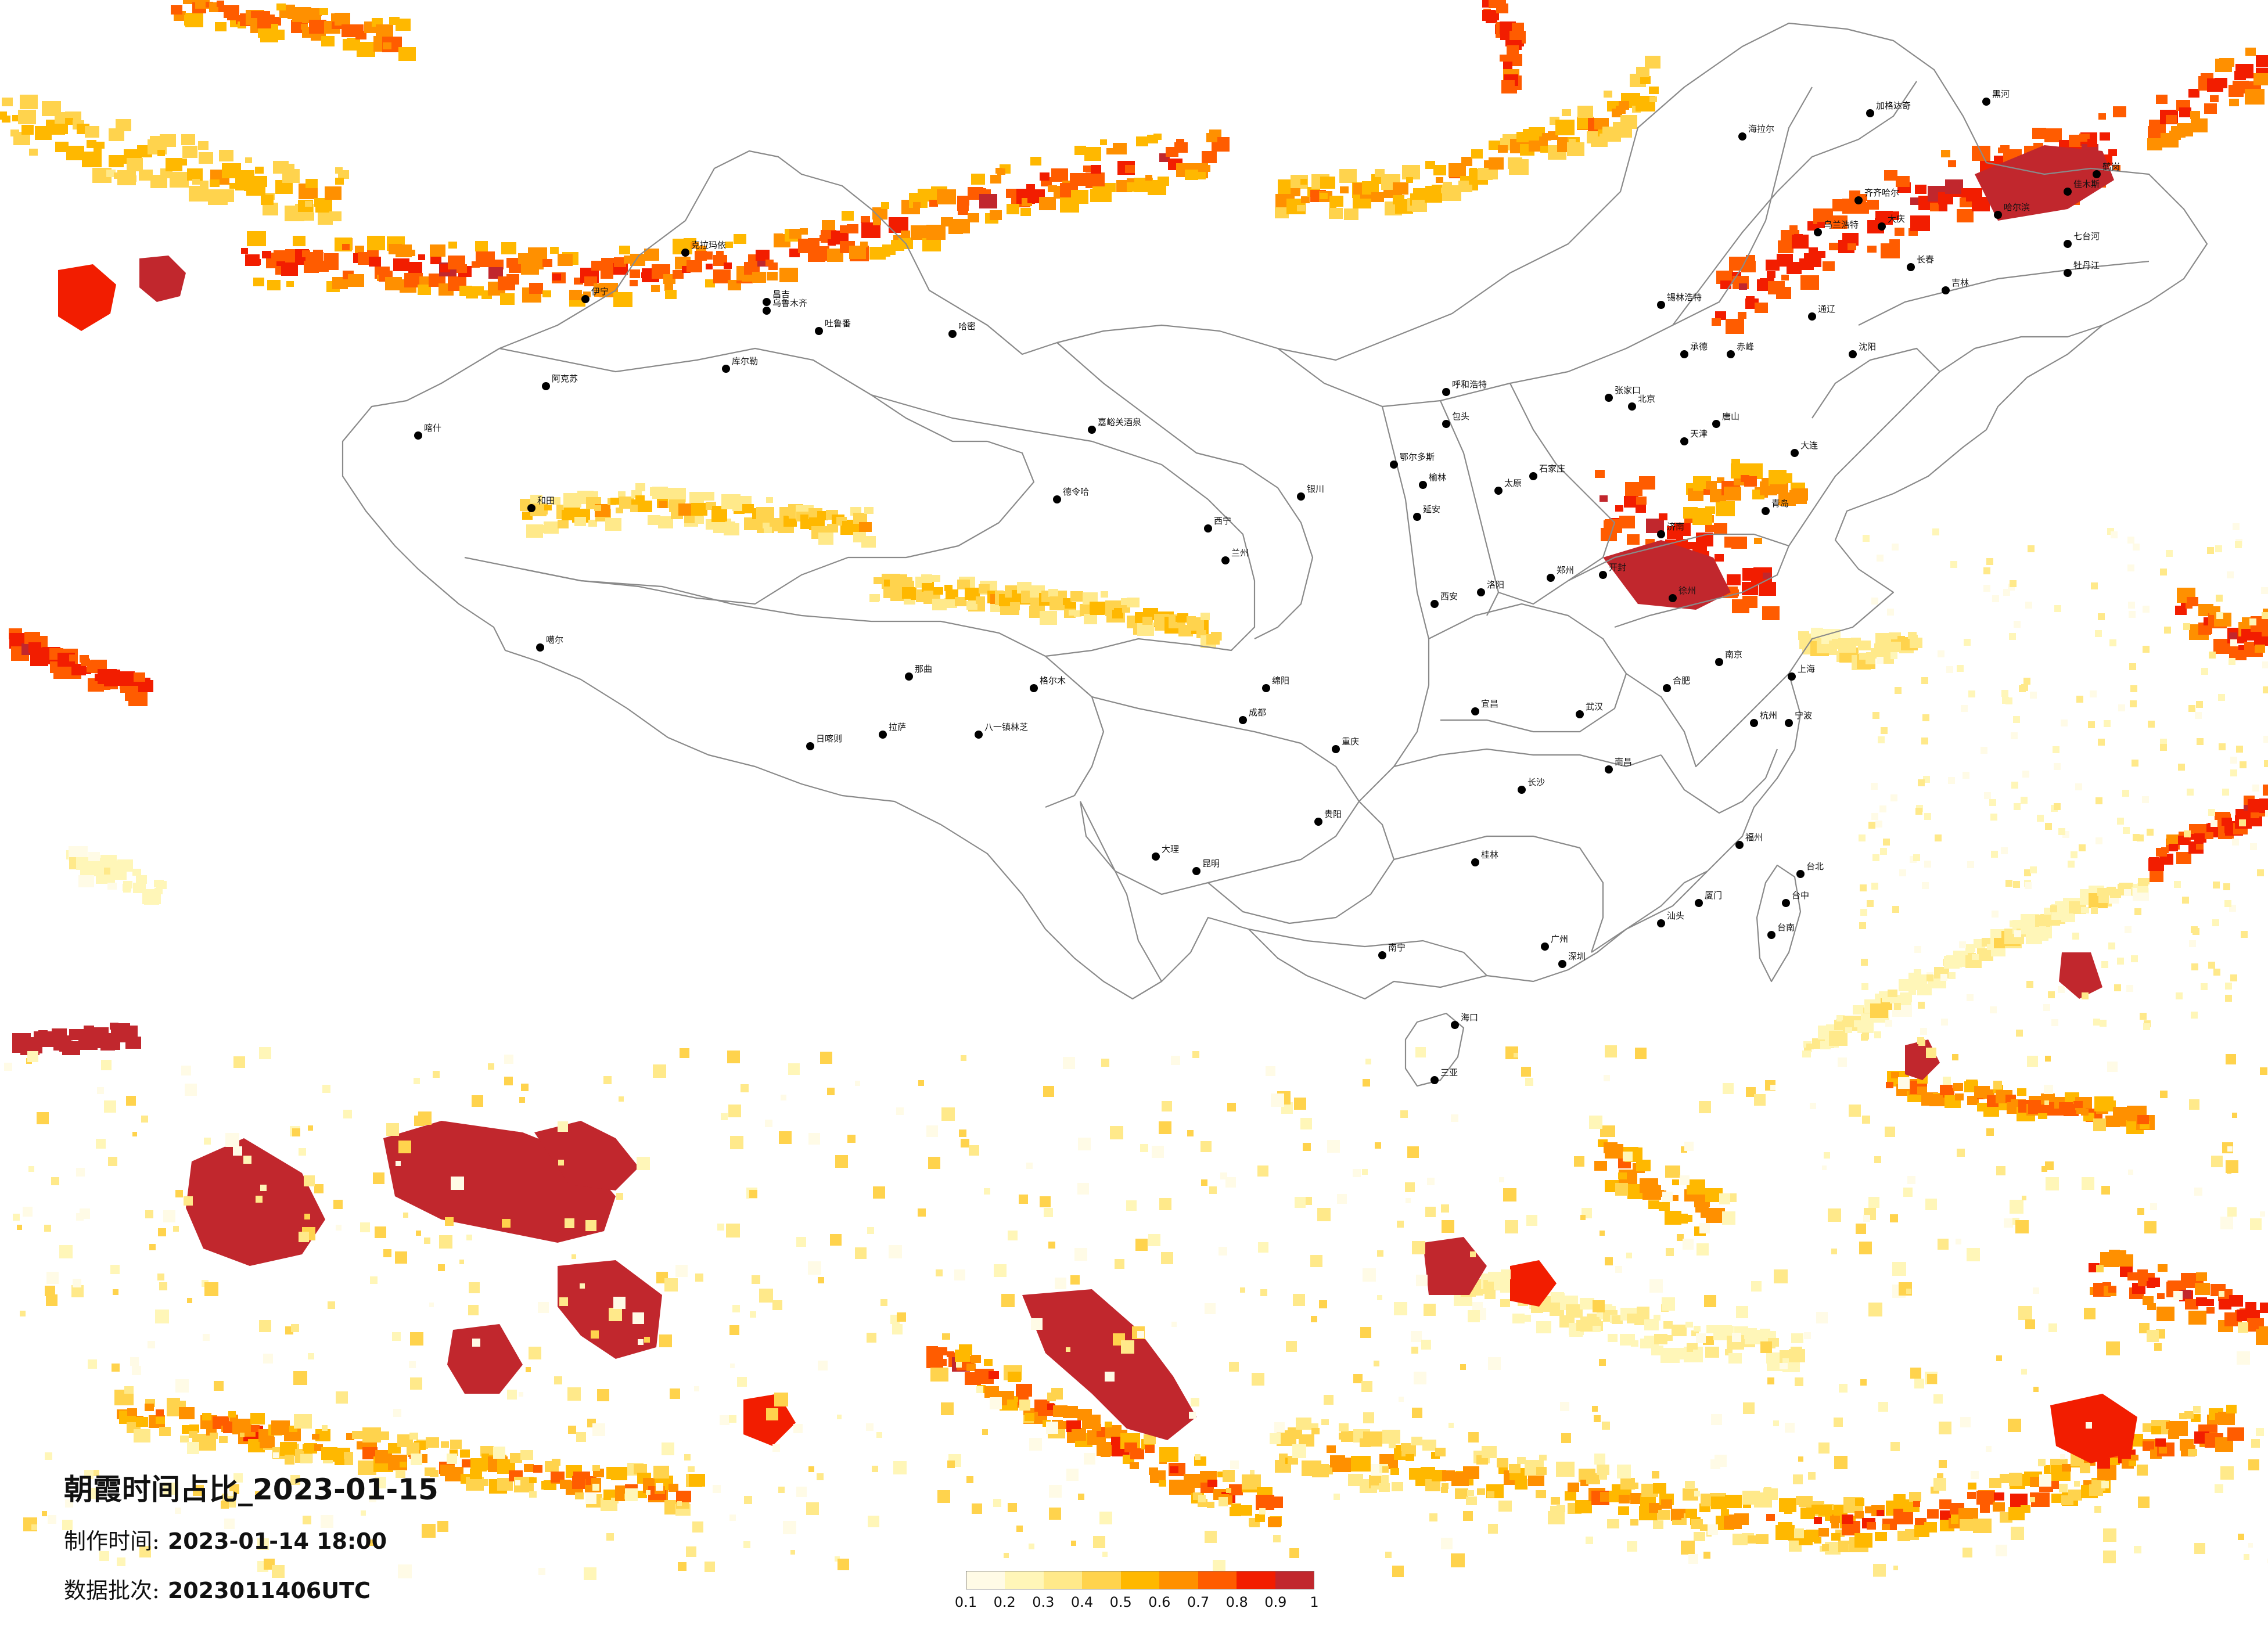 Image resolution: width=2268 pixels, height=1626 pixels. What do you see at coordinates (781, 294) in the screenshot?
I see `city-label: 昌吉` at bounding box center [781, 294].